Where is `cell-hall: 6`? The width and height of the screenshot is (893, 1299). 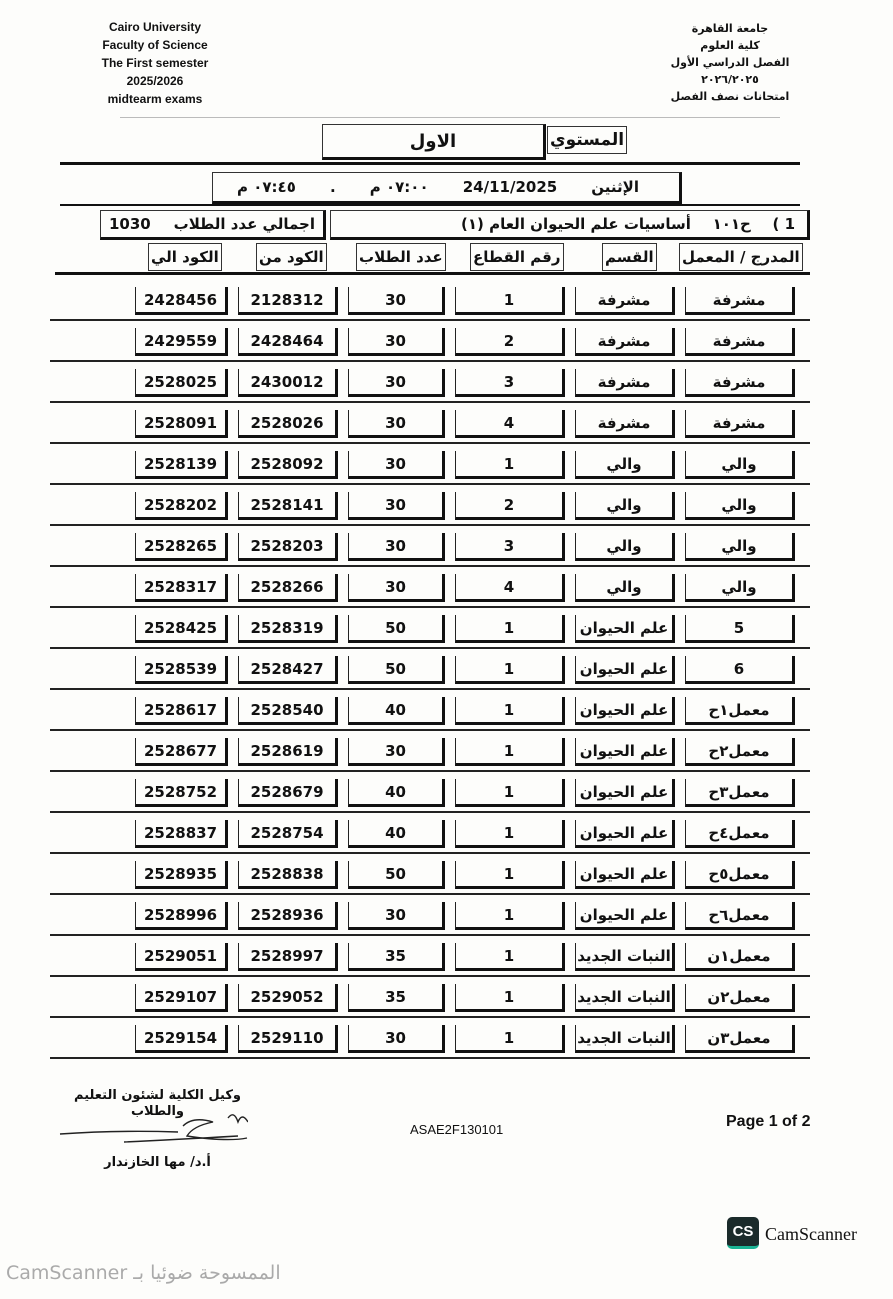
cell-hall: 6 is located at coordinates (740, 670).